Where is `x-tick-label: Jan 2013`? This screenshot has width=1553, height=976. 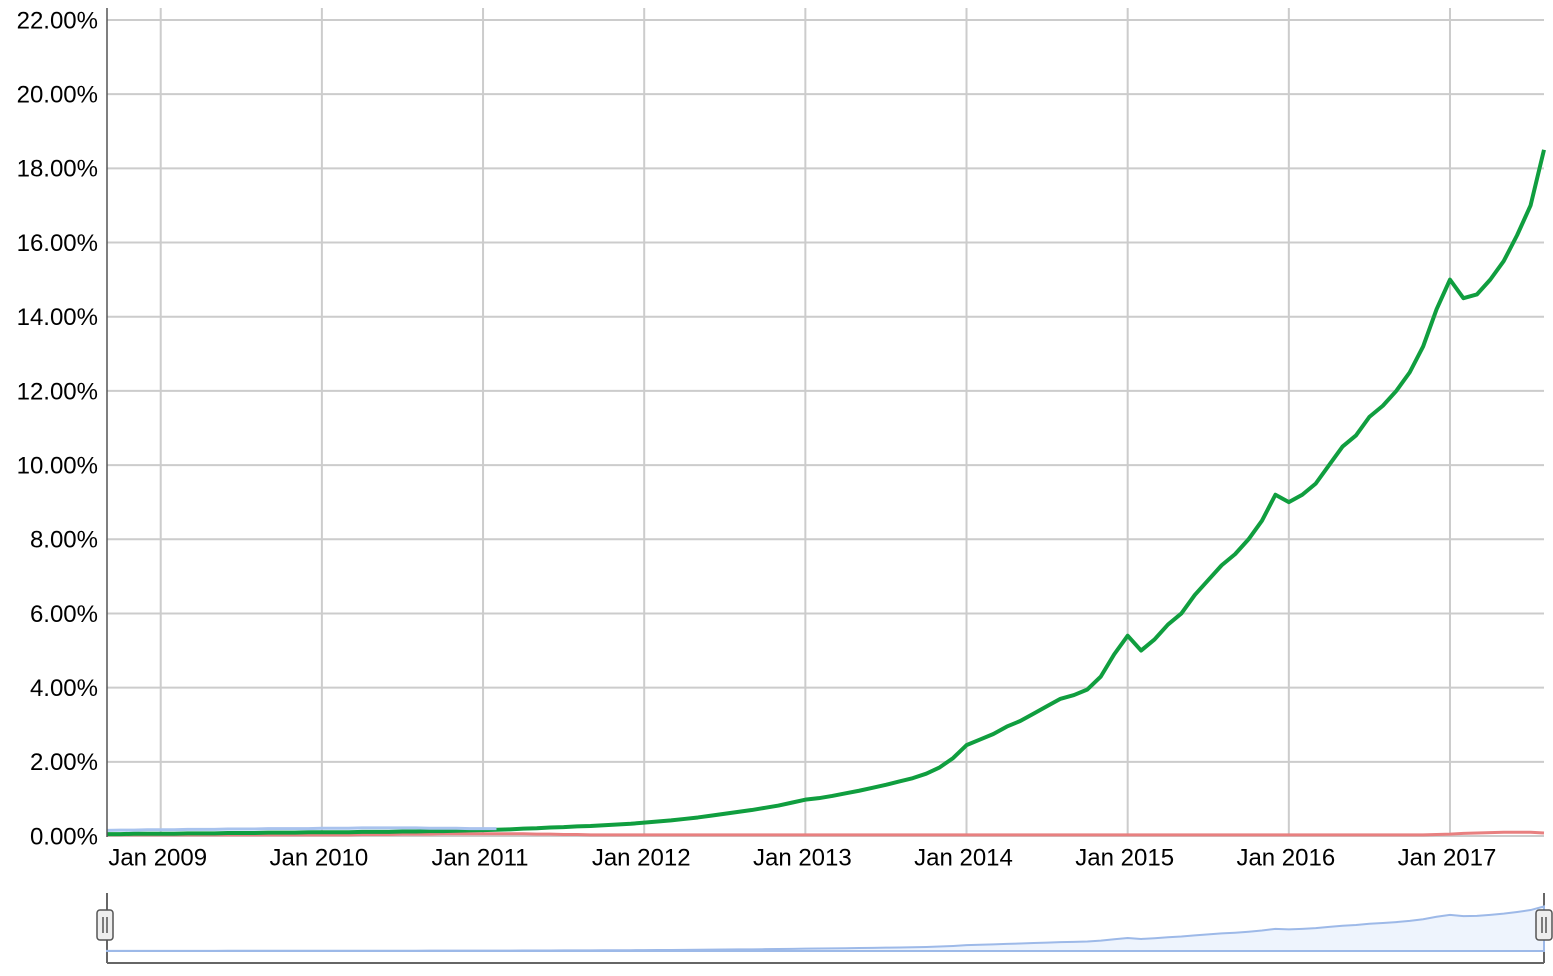
x-tick-label: Jan 2013 is located at coordinates (802, 857).